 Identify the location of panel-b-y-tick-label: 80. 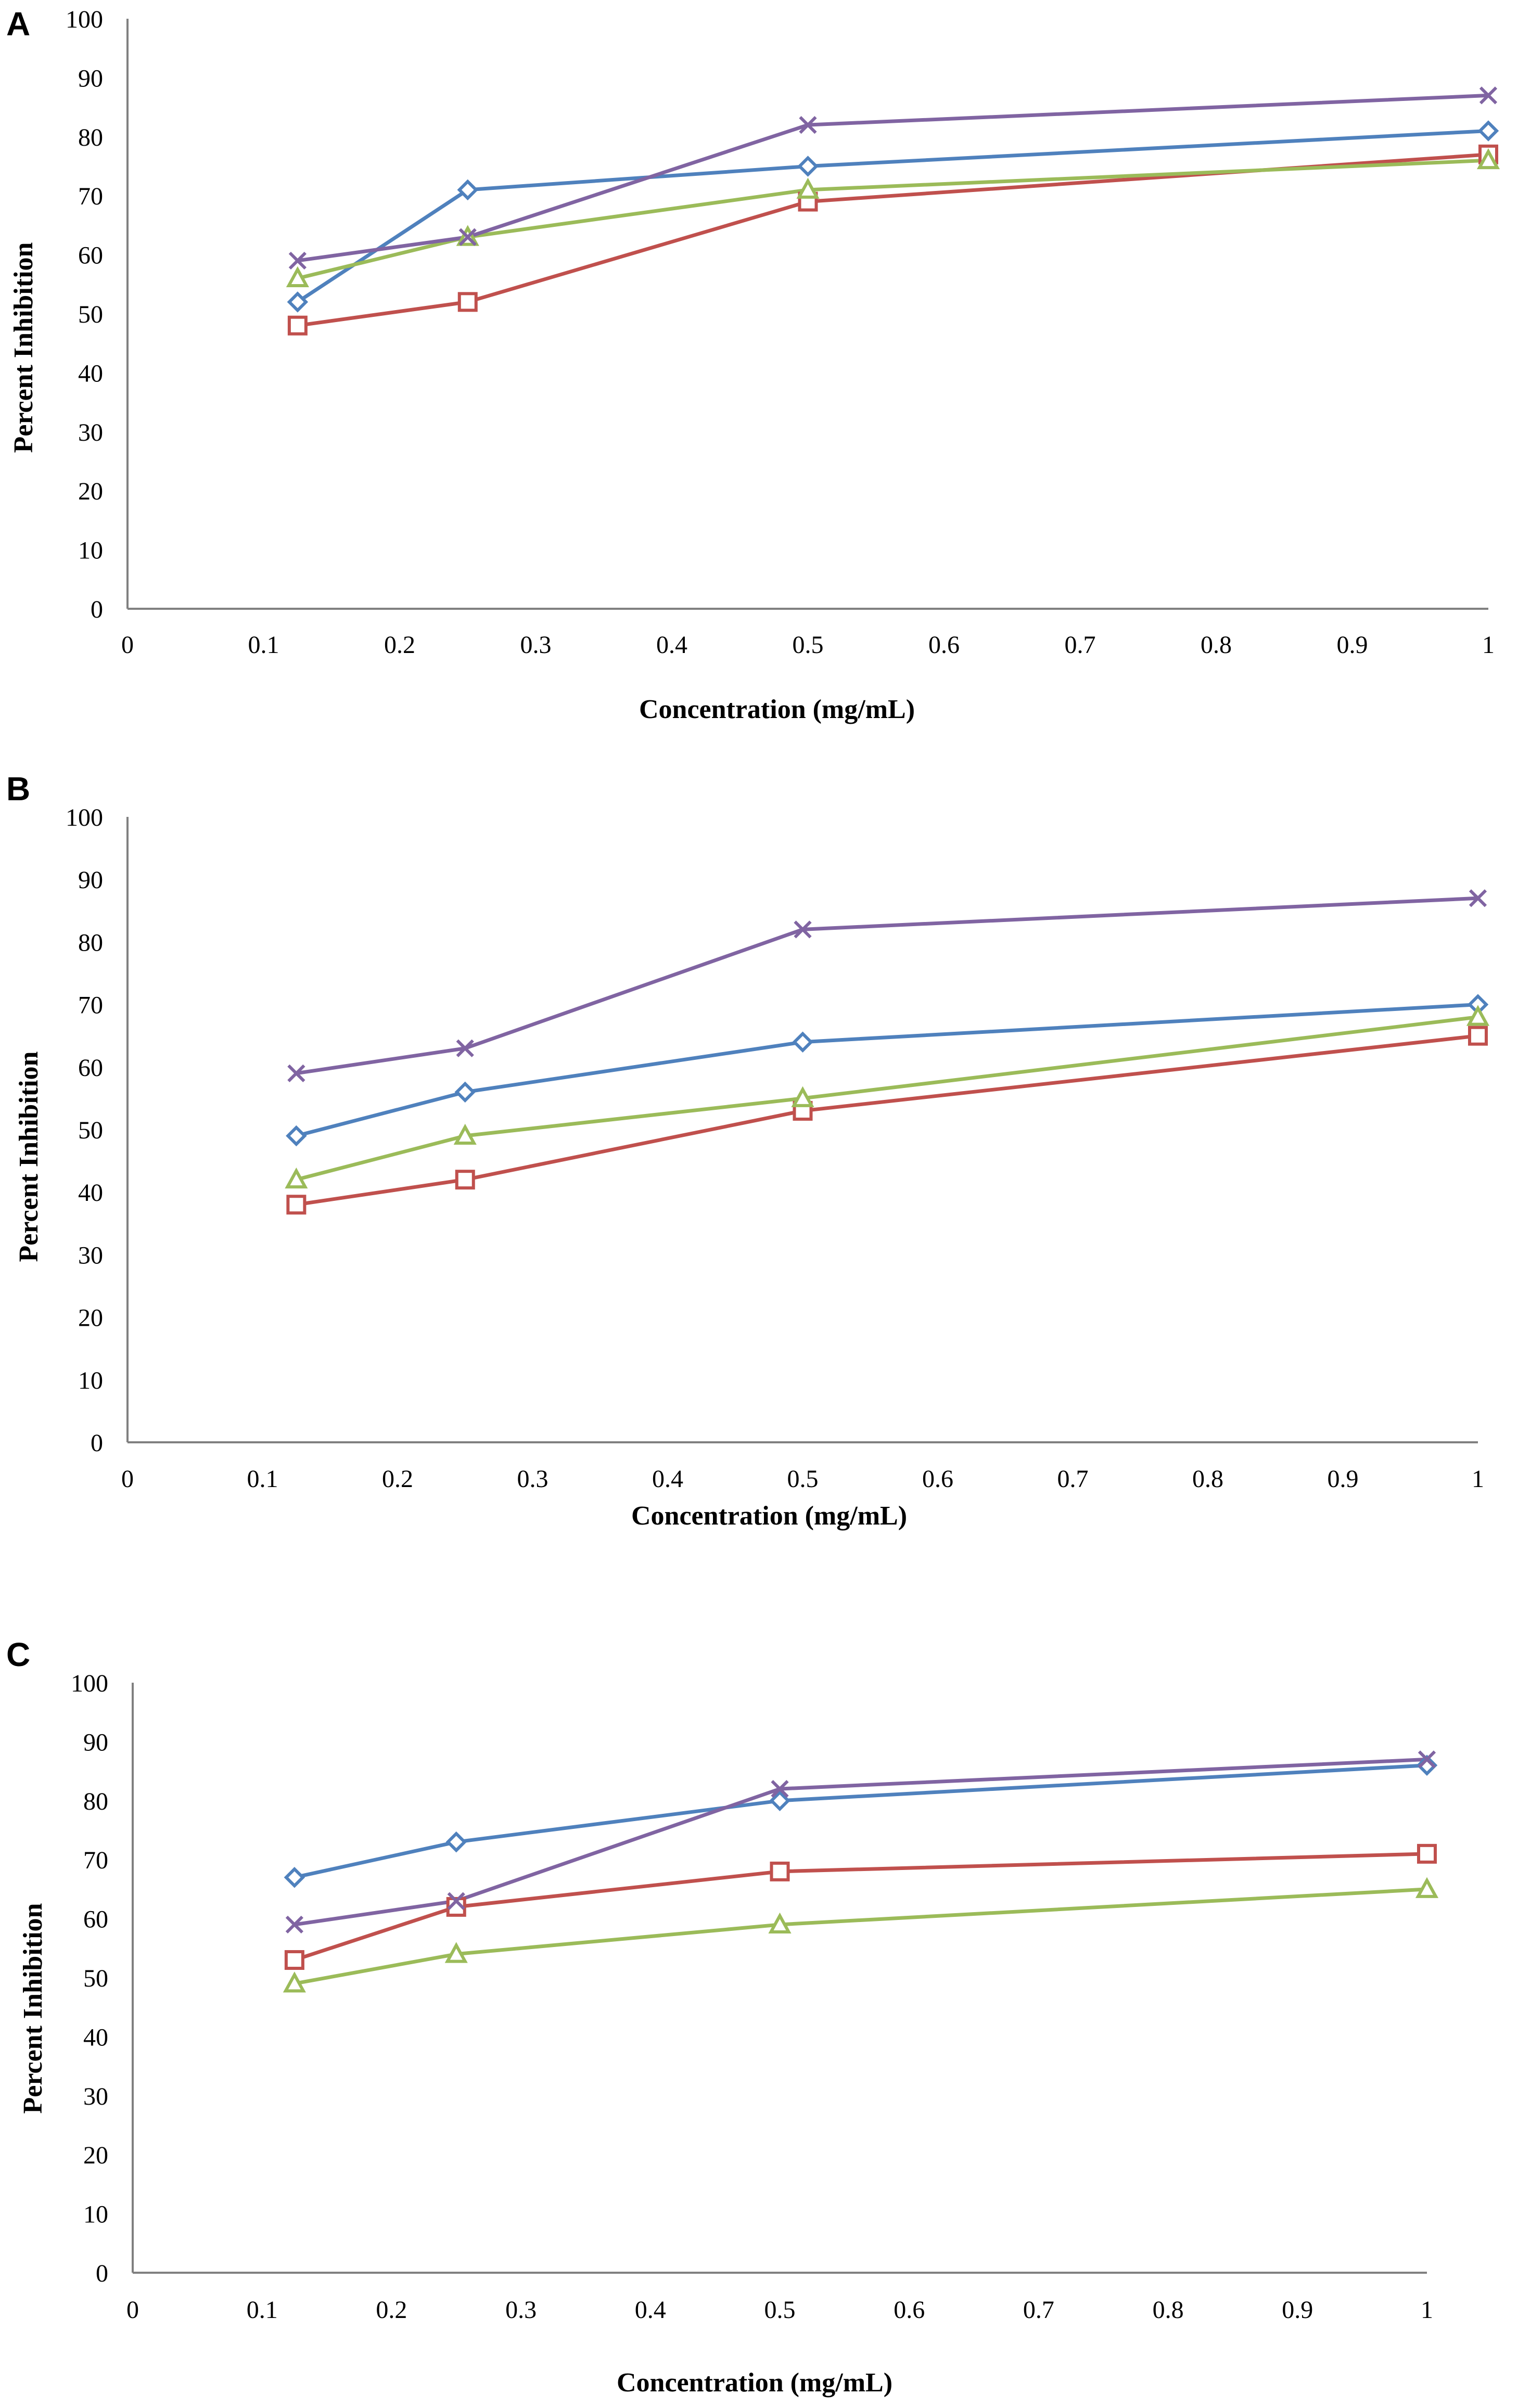
(90, 942).